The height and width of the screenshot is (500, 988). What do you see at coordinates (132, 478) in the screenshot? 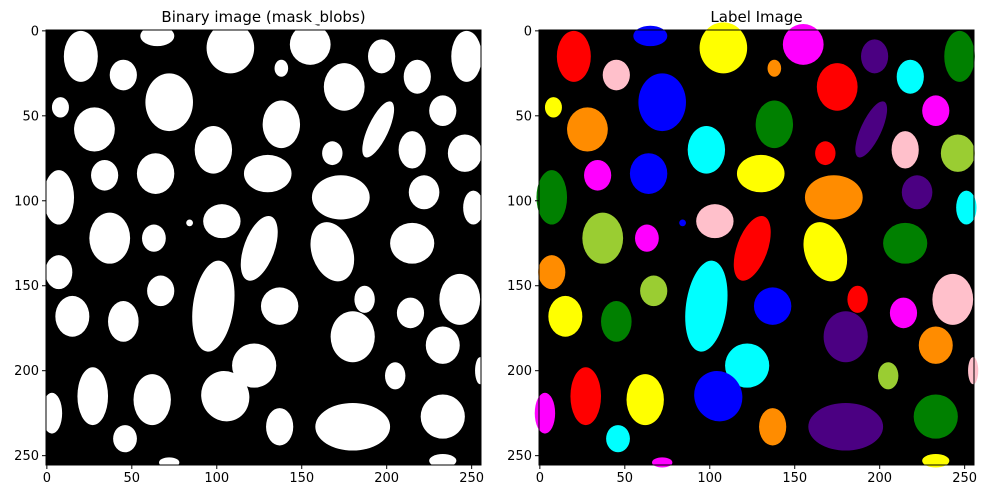
I see `x-tick-label: 50` at bounding box center [132, 478].